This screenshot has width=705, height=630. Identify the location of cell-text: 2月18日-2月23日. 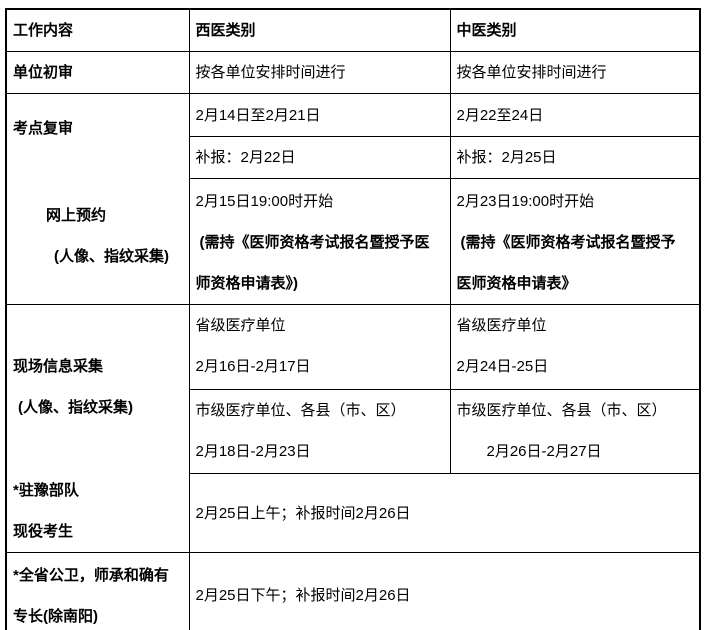
(253, 451).